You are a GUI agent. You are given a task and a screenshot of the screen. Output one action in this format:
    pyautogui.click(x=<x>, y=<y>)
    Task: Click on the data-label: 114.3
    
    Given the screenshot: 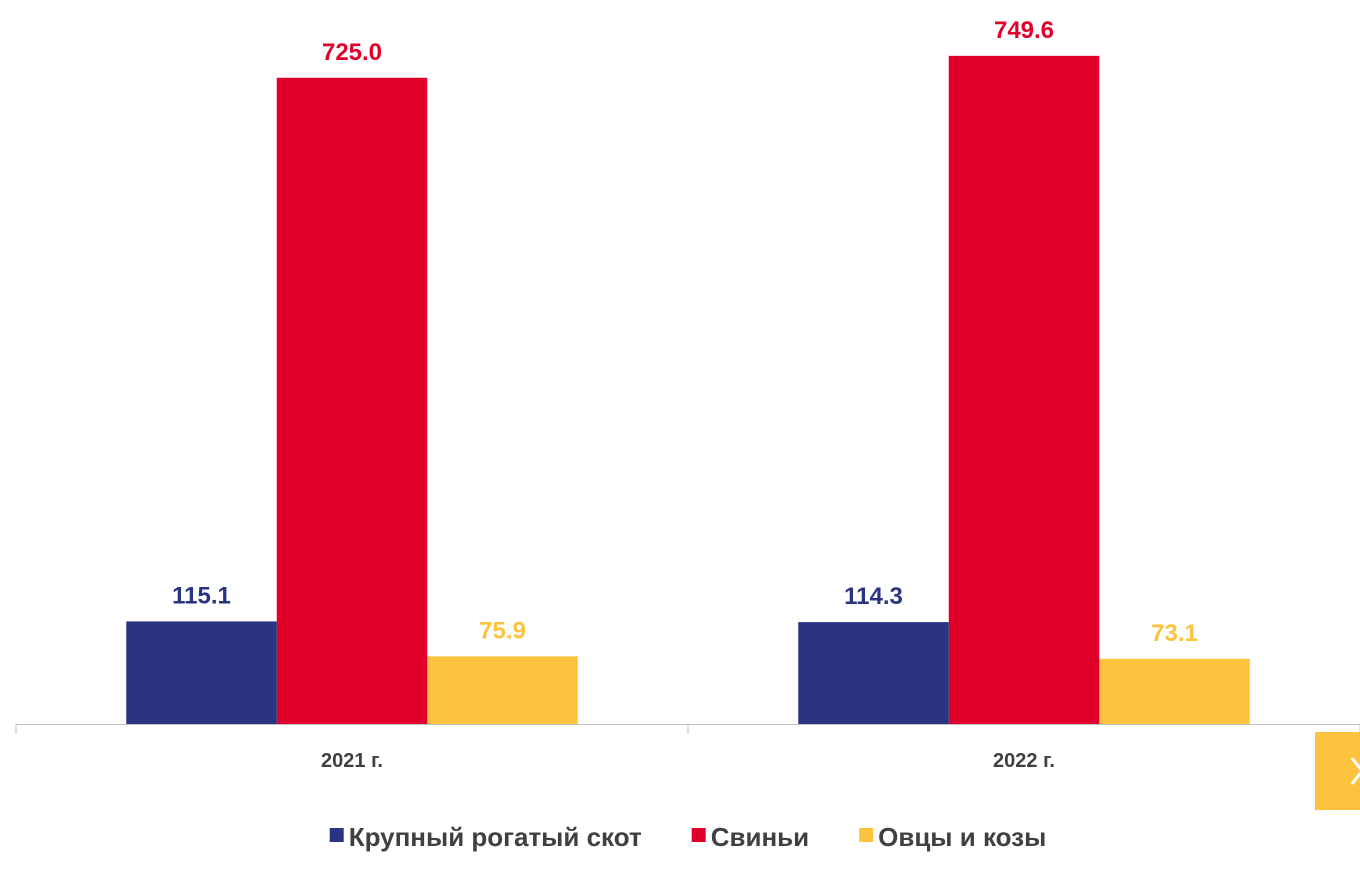 What is the action you would take?
    pyautogui.click(x=873, y=596)
    